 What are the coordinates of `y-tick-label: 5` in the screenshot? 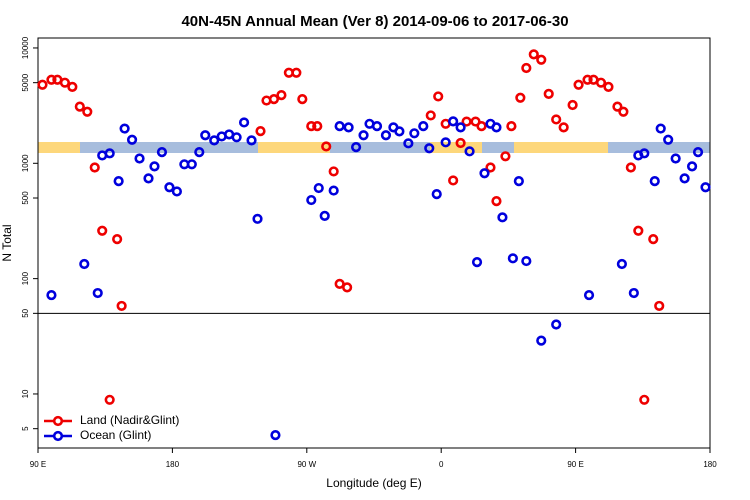 It's located at (25, 428).